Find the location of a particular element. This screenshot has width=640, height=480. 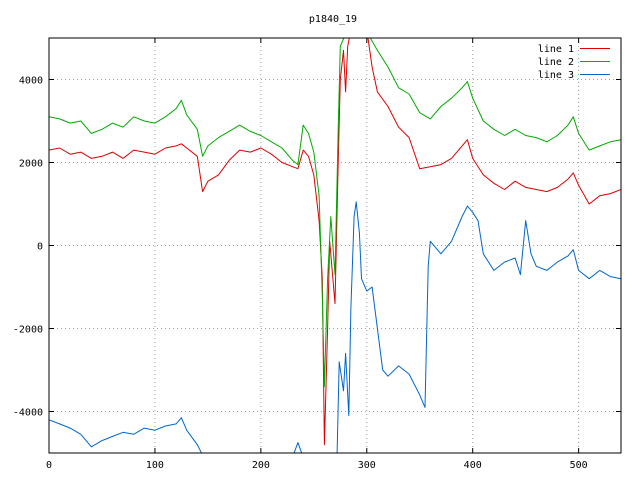

x-tick-label: 300 is located at coordinates (367, 465).